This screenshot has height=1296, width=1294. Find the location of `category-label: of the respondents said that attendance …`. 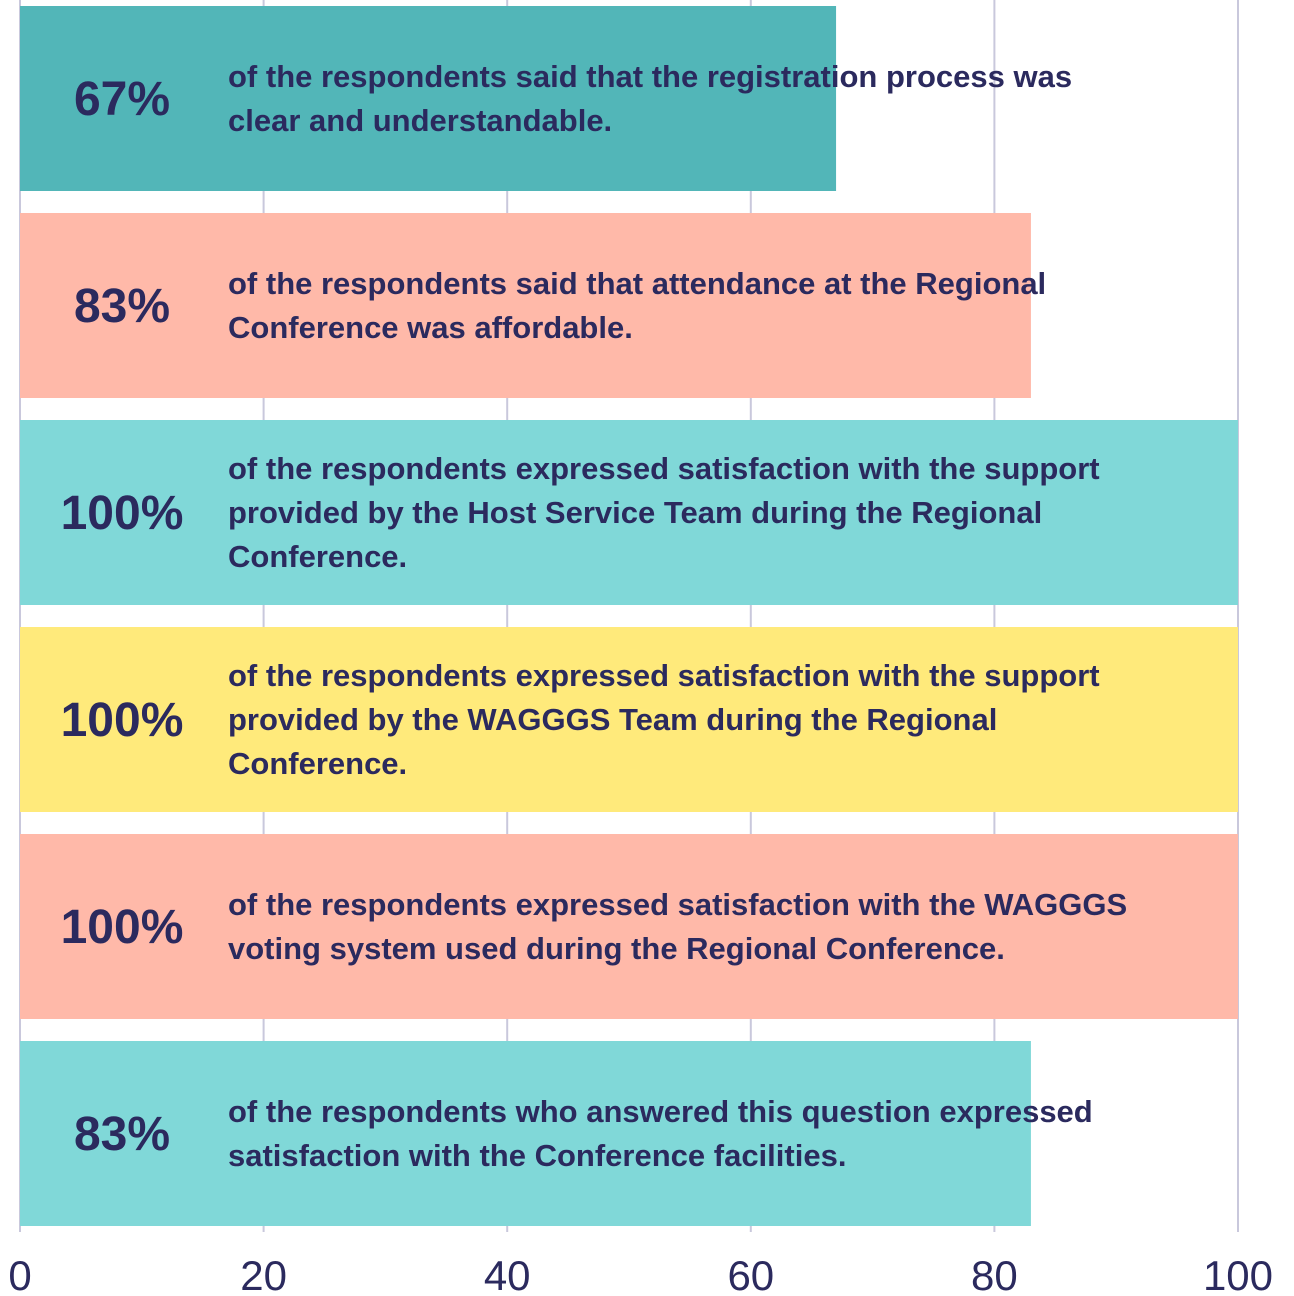

category-label: of the respondents said that attendance … is located at coordinates (637, 305).